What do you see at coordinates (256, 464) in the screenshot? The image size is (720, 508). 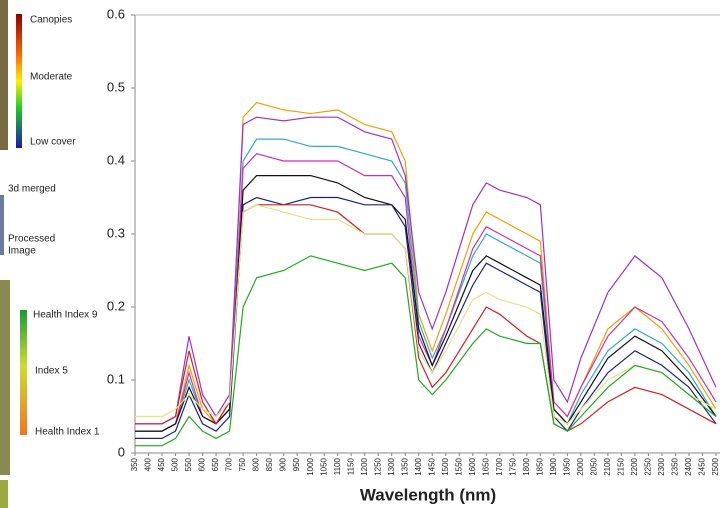 I see `x-tick-label: 800` at bounding box center [256, 464].